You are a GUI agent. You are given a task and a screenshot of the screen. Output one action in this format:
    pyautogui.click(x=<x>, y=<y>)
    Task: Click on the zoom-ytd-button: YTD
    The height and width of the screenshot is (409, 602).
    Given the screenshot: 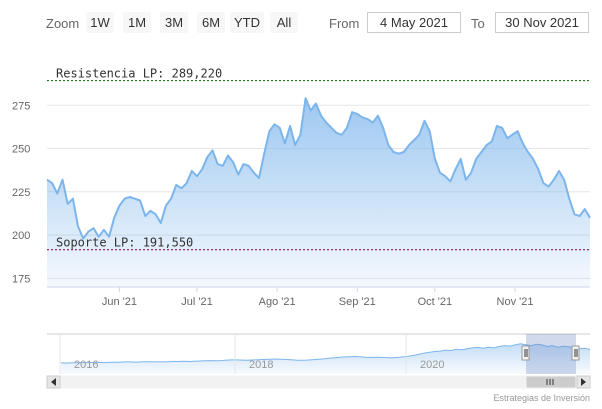 What is the action you would take?
    pyautogui.click(x=247, y=22)
    